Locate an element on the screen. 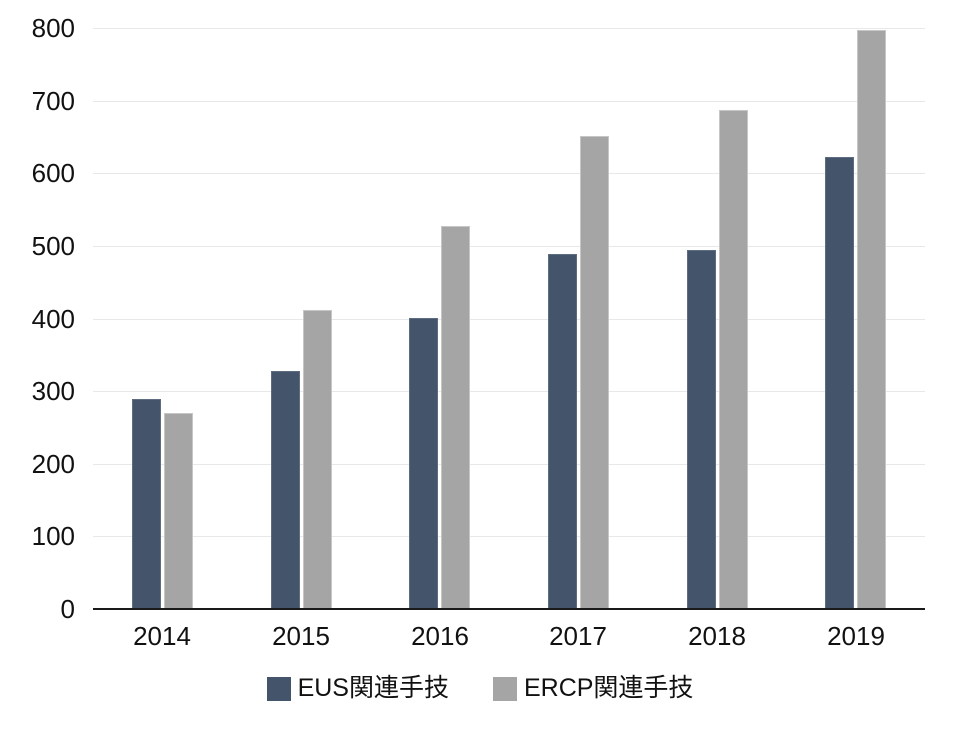 Image resolution: width=960 pixels, height=740 pixels. y-axis-tick-label: 700 is located at coordinates (53, 101).